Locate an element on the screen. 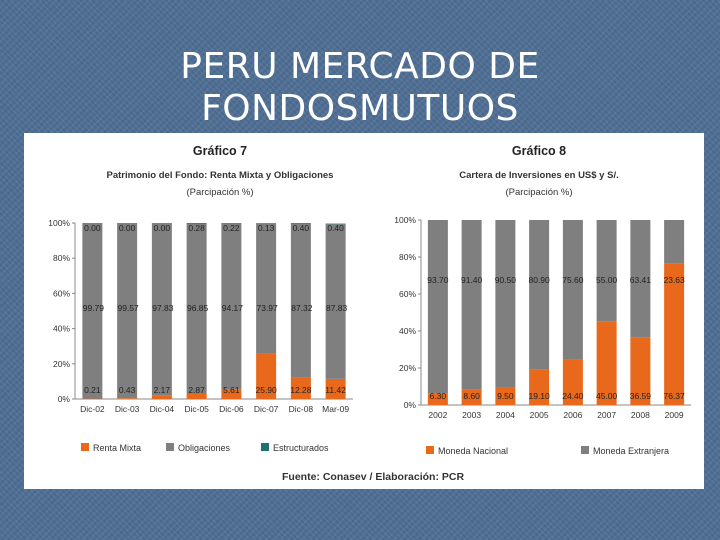 The height and width of the screenshot is (540, 720). x-tick-label: 2002 is located at coordinates (437, 415).